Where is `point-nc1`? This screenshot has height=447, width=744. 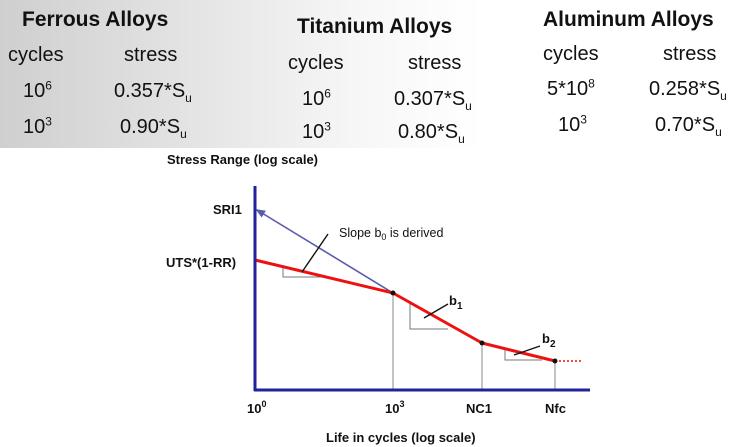
point-nc1 is located at coordinates (482, 343).